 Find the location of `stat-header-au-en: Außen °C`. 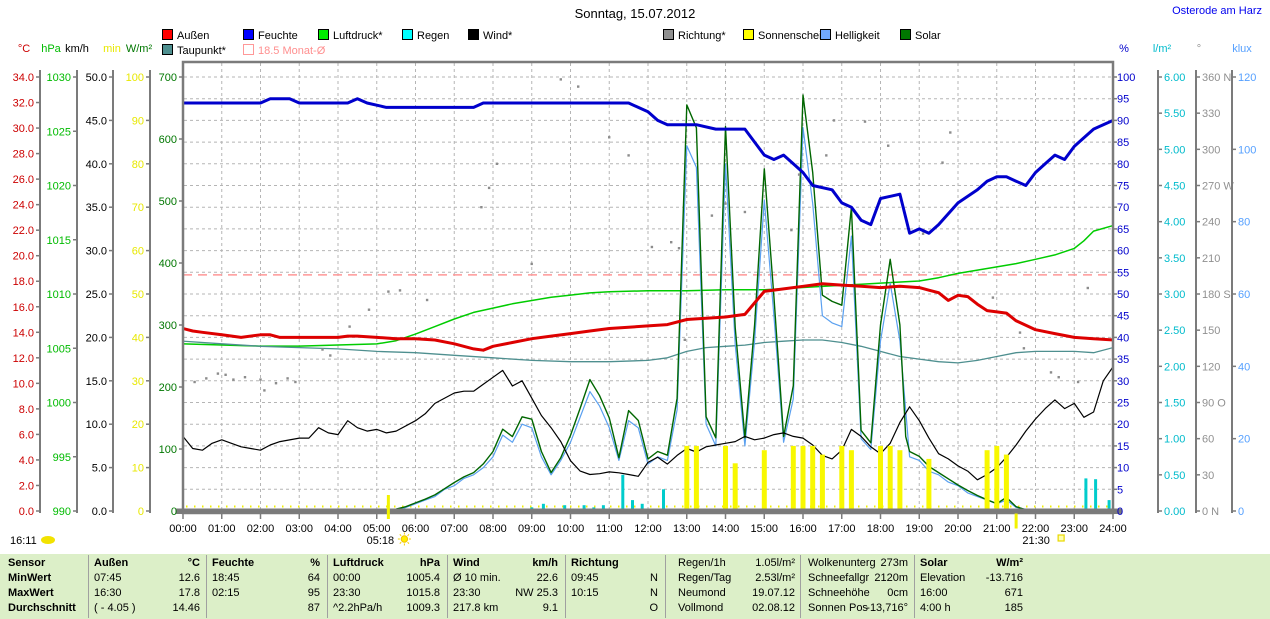

stat-header-au-en: Außen °C is located at coordinates (147, 563).